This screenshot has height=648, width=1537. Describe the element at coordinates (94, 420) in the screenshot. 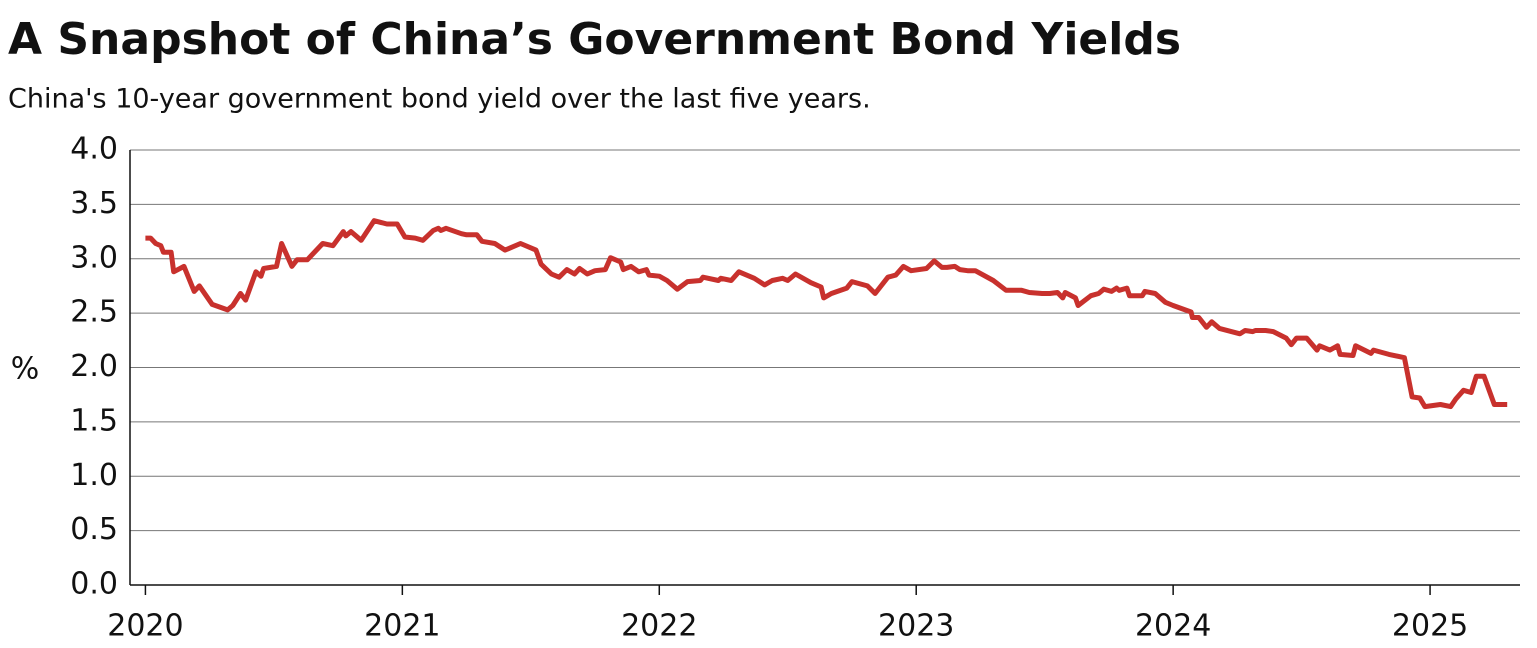

I see `y-tick-label: 1.5` at that location.